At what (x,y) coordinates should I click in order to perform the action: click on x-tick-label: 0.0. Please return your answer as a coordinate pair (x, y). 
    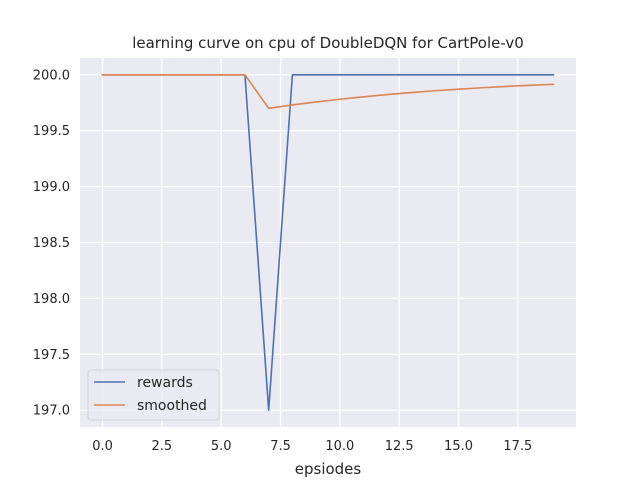
    Looking at the image, I should click on (102, 446).